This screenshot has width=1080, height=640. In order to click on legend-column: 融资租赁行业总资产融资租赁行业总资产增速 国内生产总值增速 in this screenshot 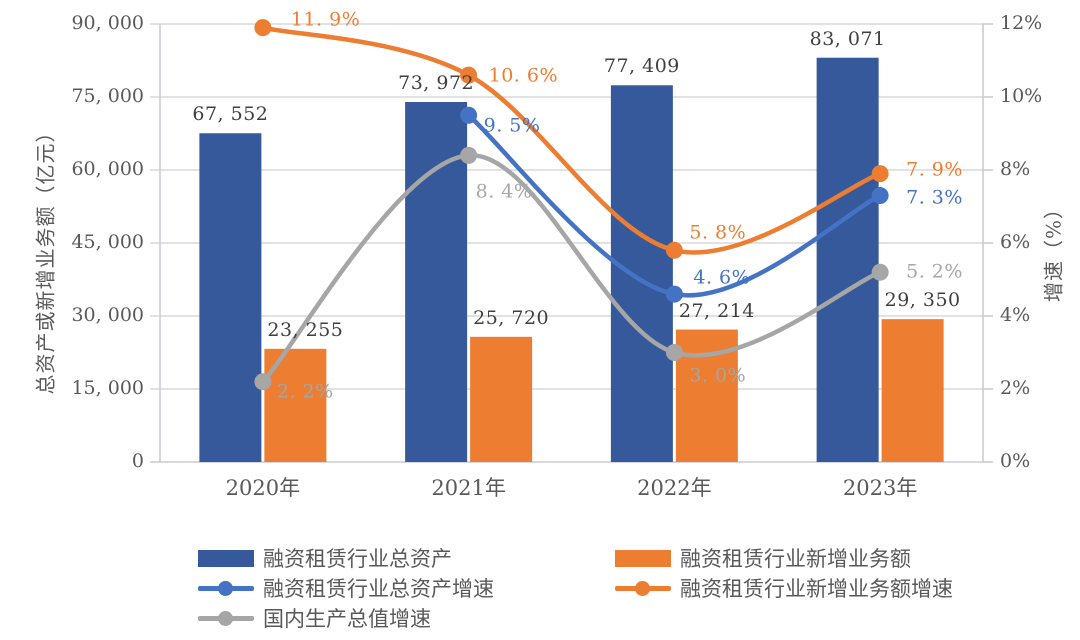, I will do `click(346, 588)`.